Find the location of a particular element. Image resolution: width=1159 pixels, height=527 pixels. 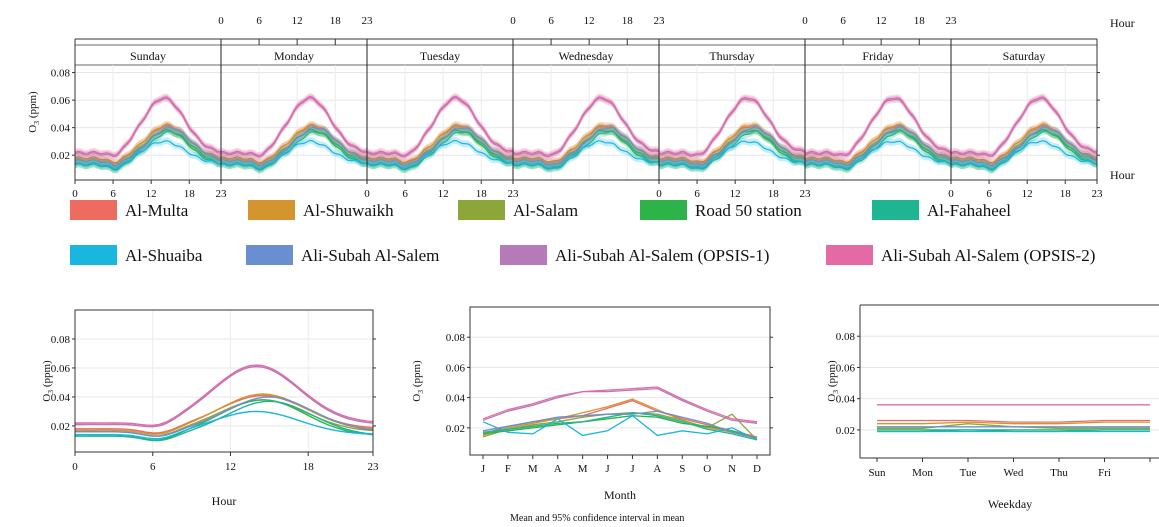

legend-label: Al-Shuaiba is located at coordinates (164, 255).